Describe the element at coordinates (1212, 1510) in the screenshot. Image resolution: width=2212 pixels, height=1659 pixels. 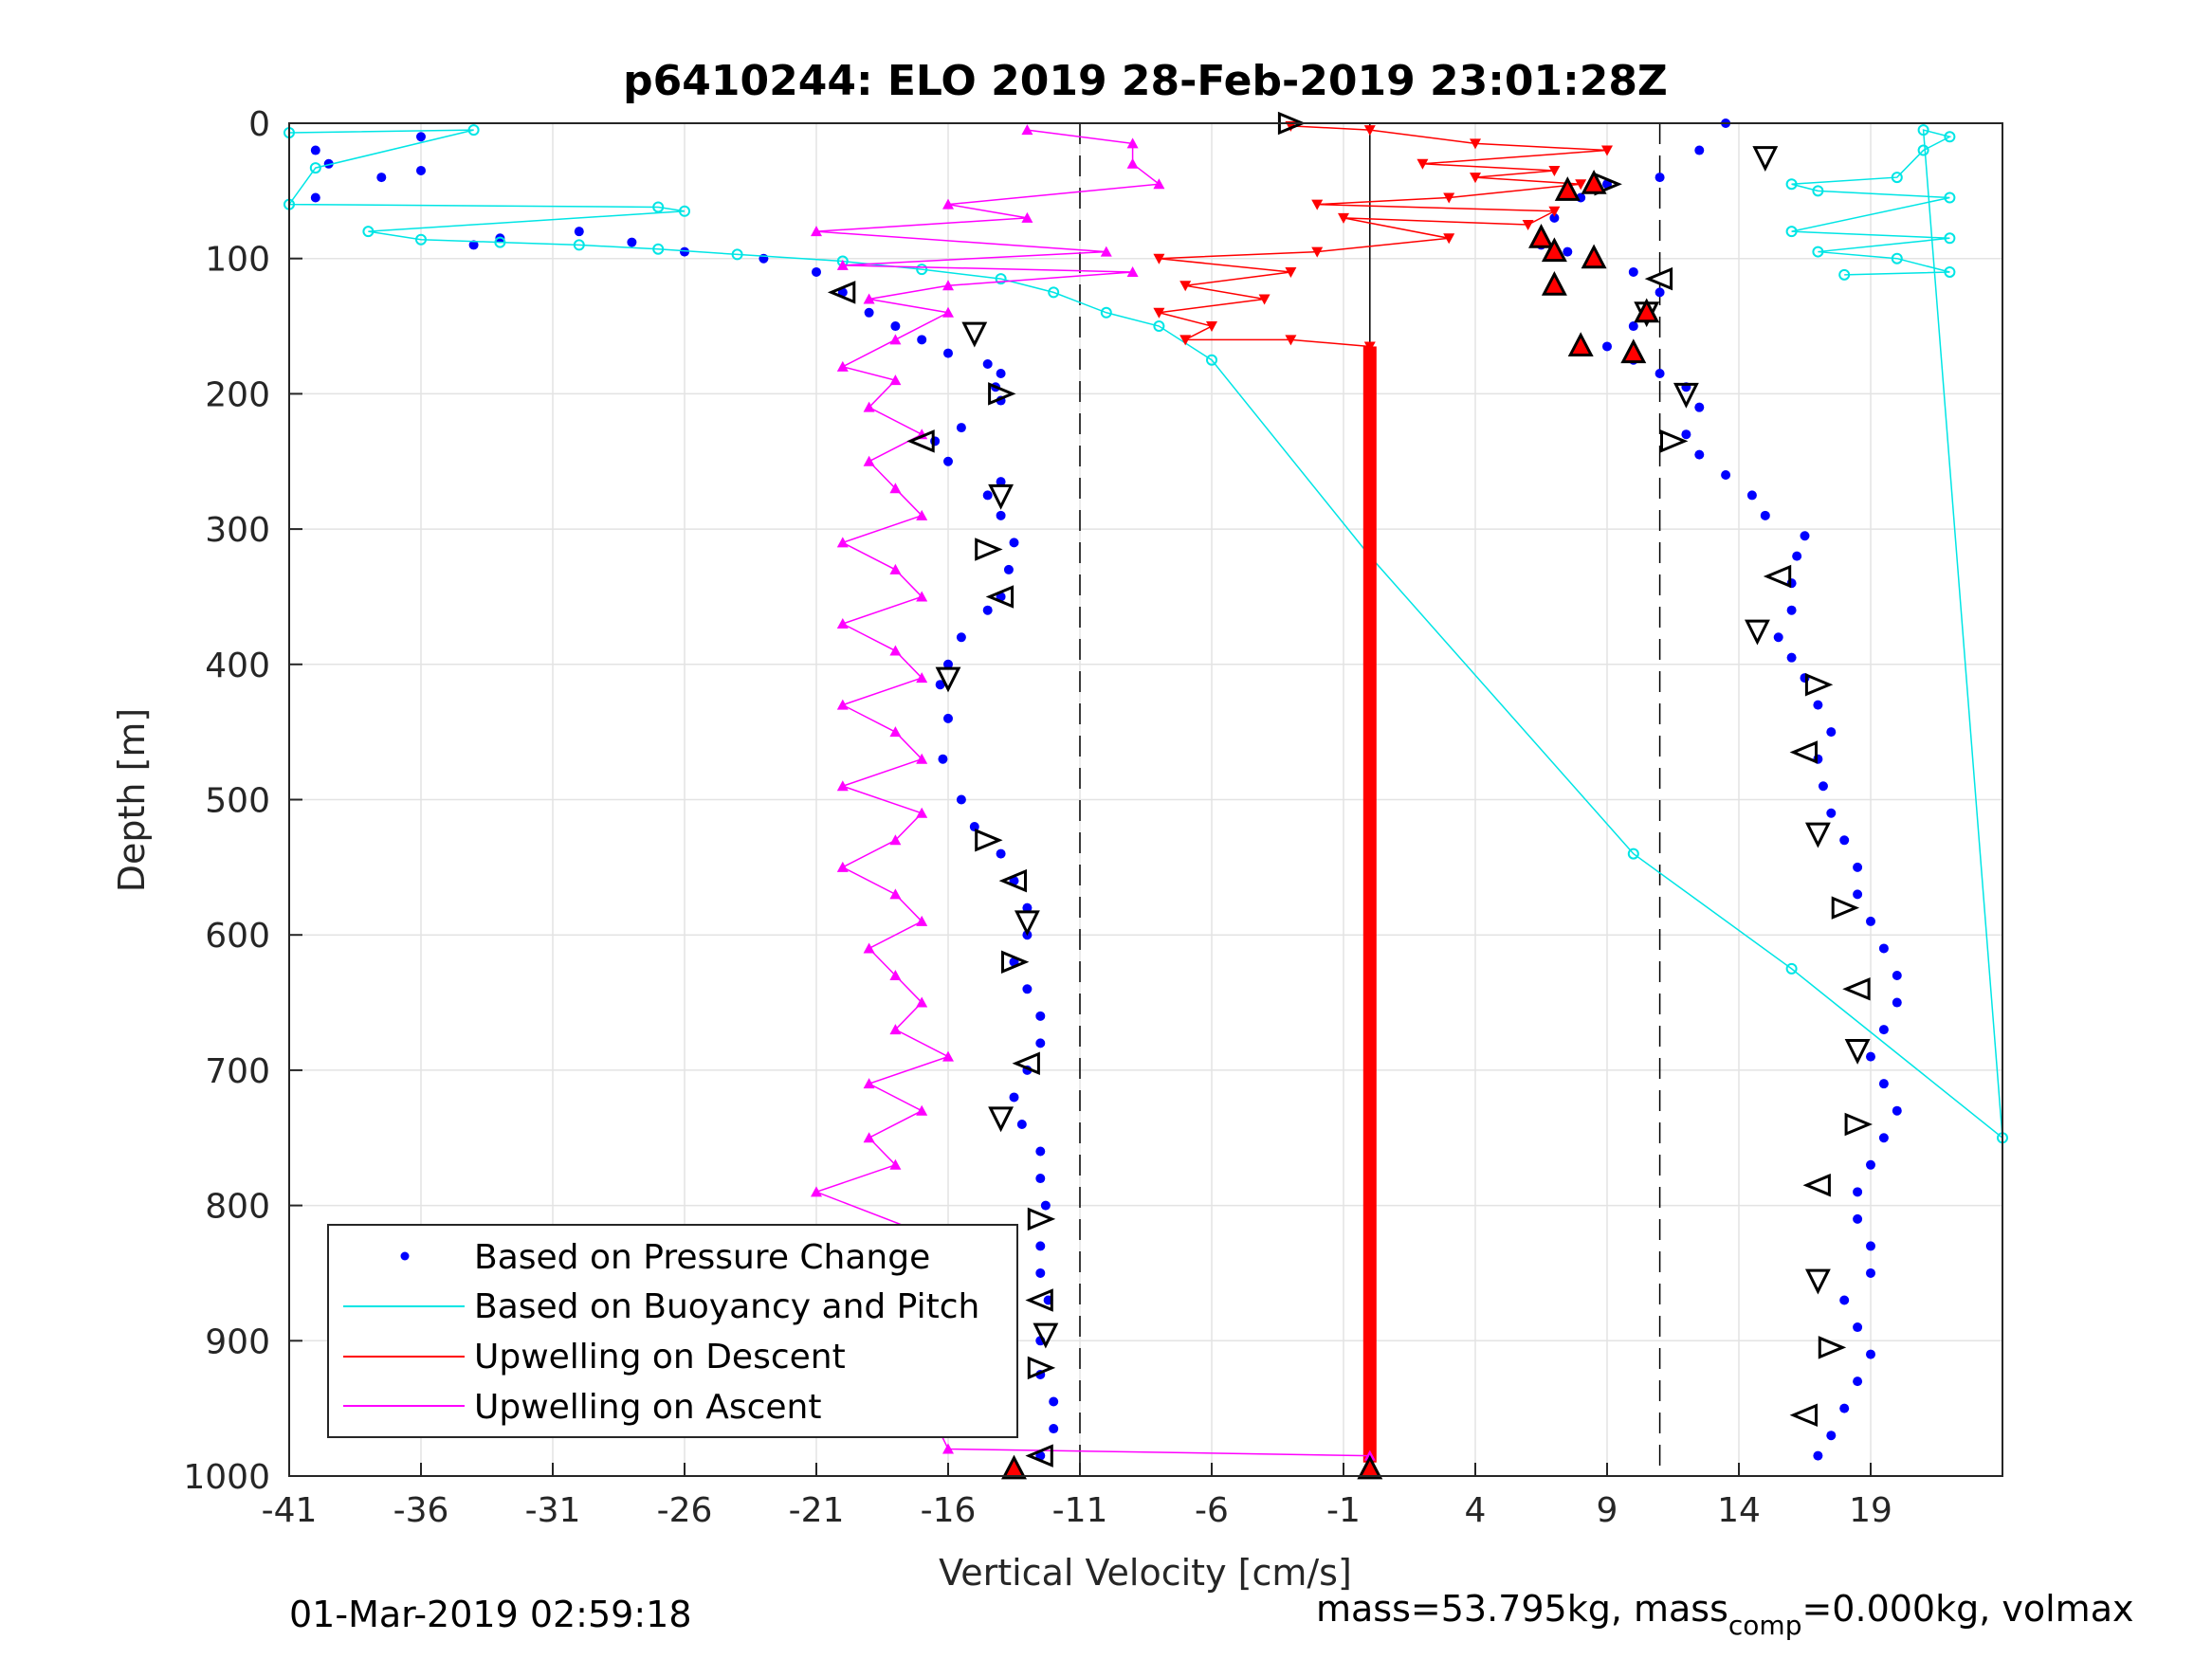
I see `x-tick-label: -6` at that location.